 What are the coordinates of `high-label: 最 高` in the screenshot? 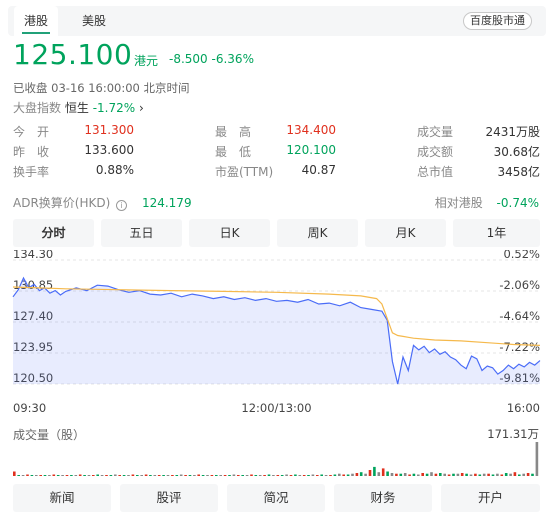 It's located at (233, 132).